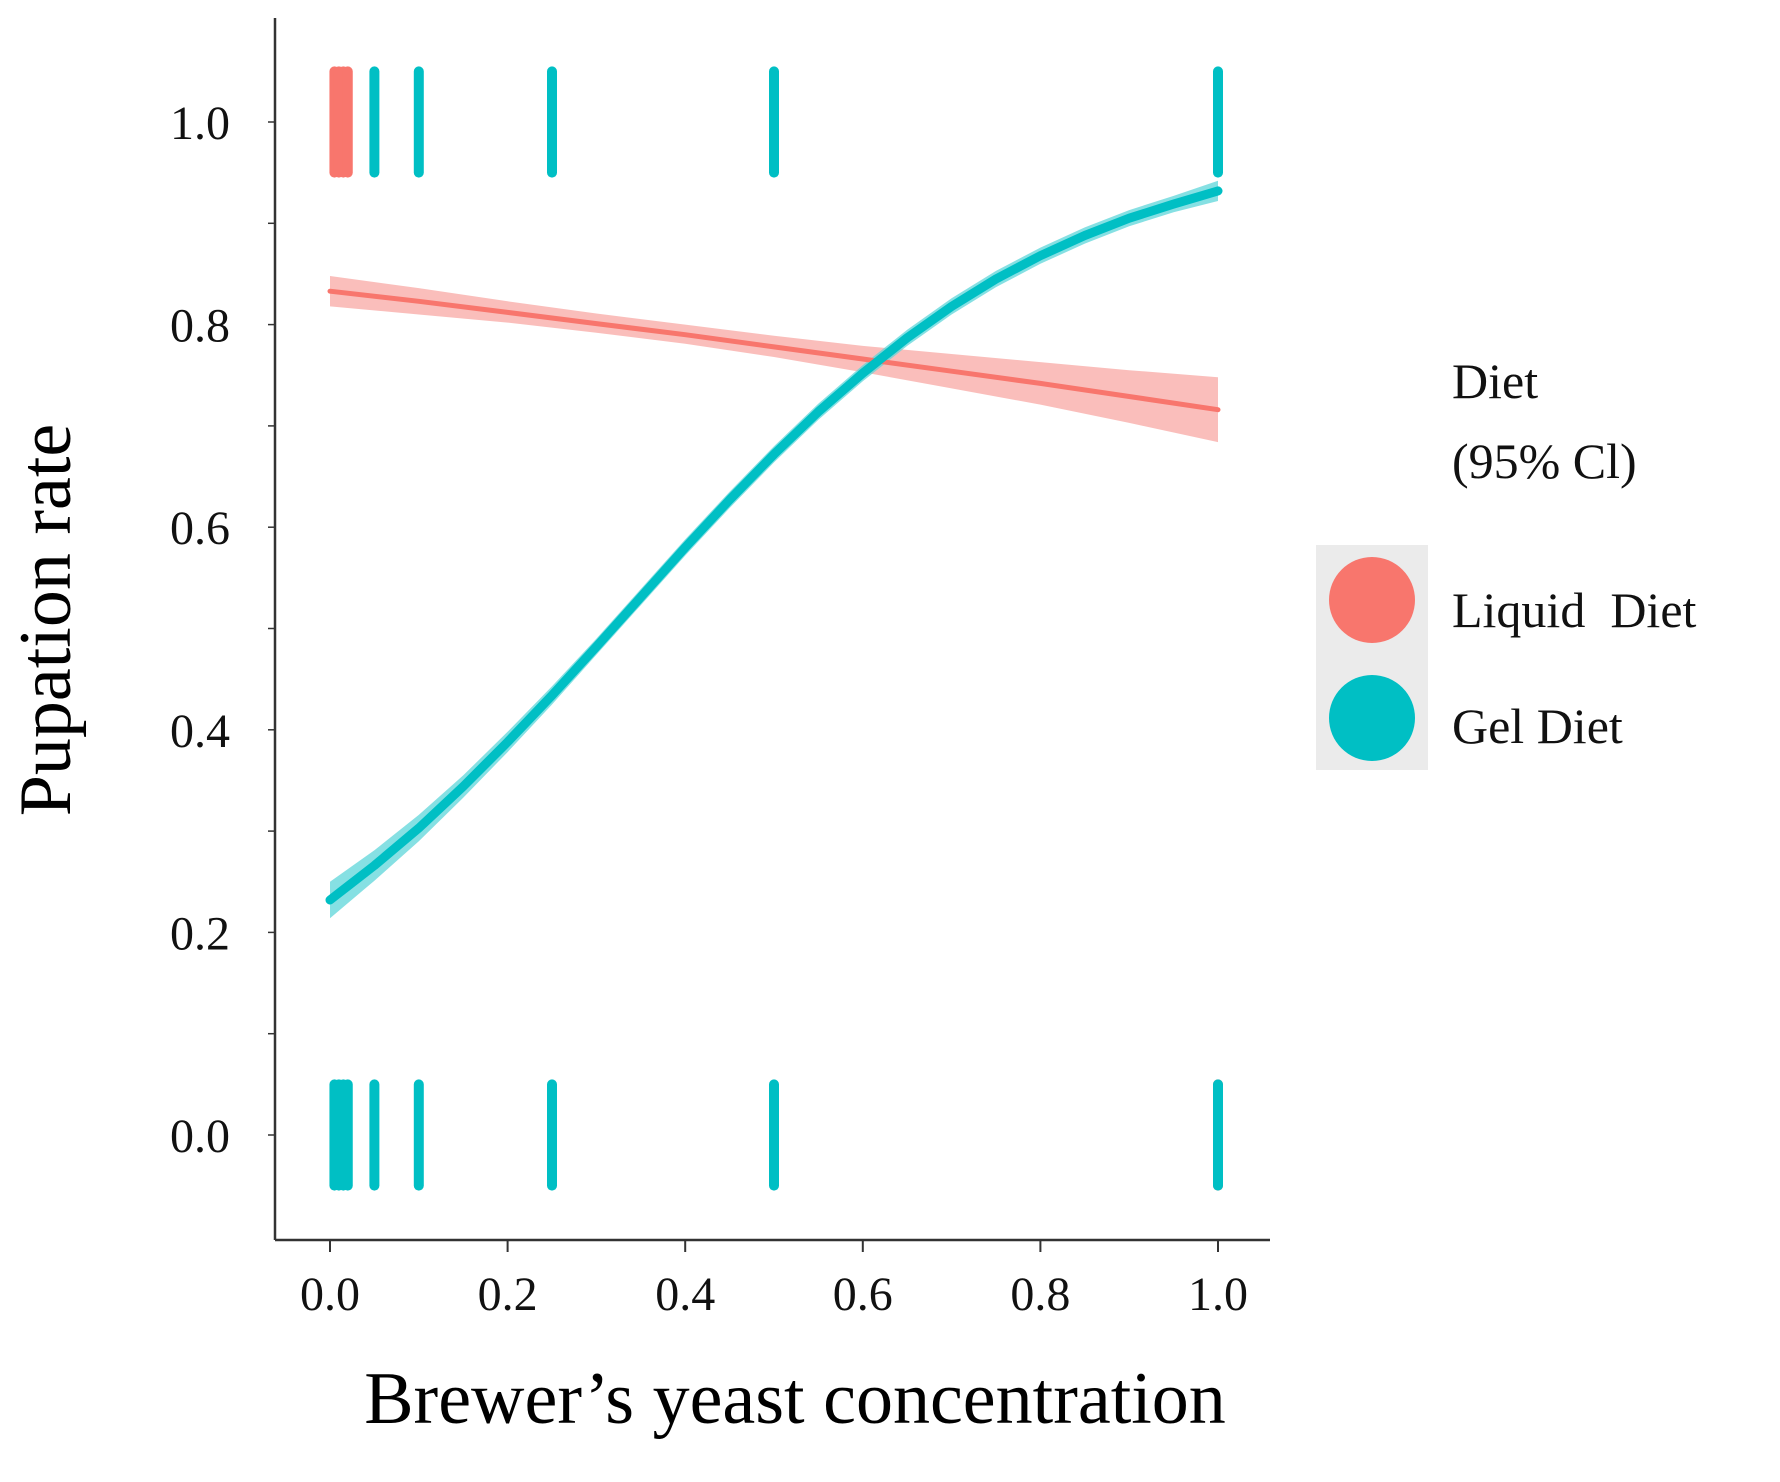 The width and height of the screenshot is (1780, 1482). What do you see at coordinates (1372, 600) in the screenshot?
I see `legend-key-liquid-diet` at bounding box center [1372, 600].